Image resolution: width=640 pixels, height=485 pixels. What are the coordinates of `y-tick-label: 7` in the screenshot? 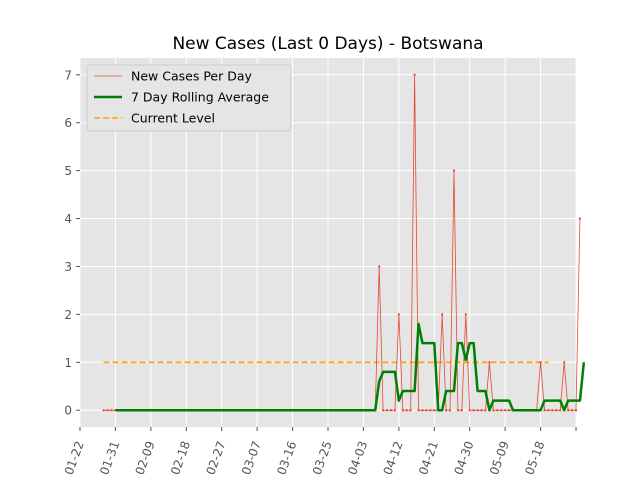 It's located at (68, 75).